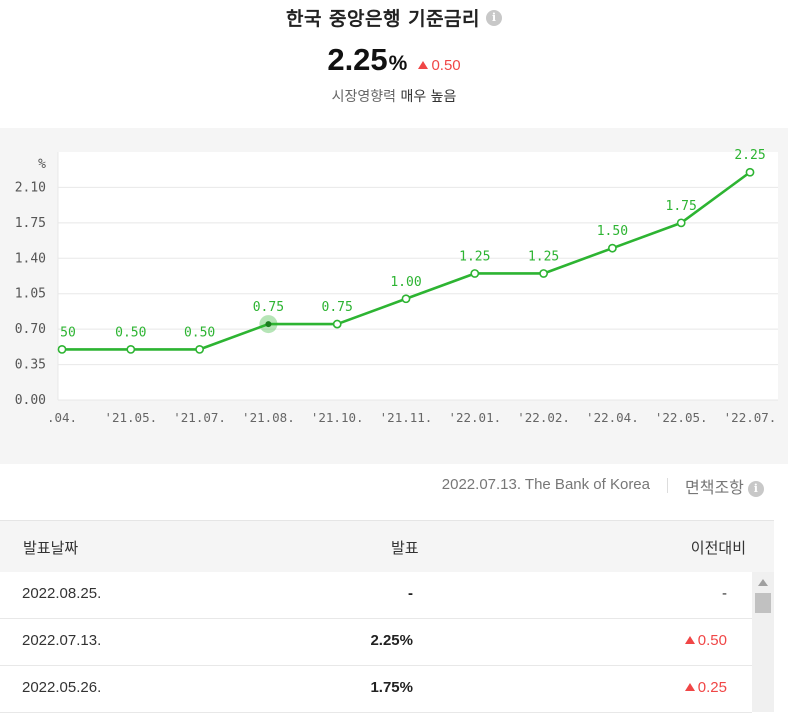 The height and width of the screenshot is (713, 788). I want to click on data-label: 50, so click(68, 332).